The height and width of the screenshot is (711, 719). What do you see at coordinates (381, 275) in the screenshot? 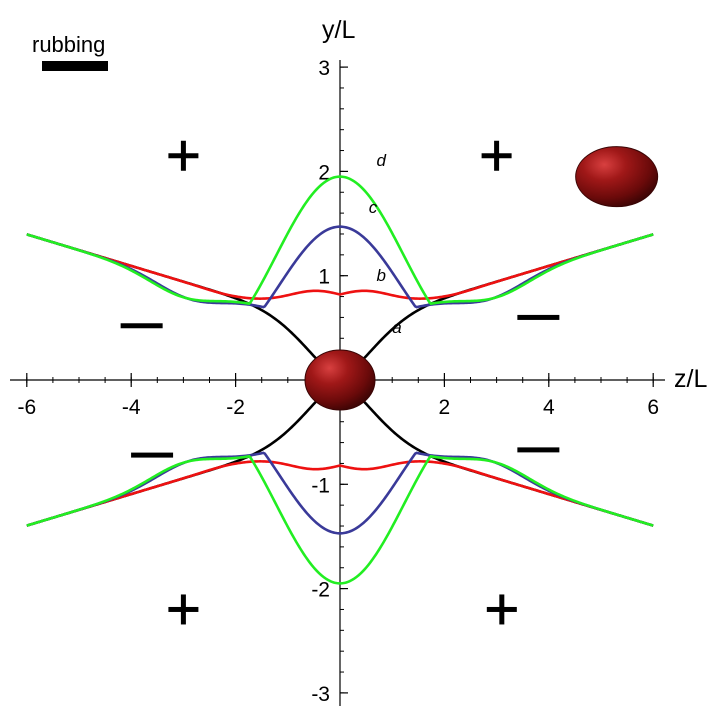
I see `curve-label-b: b` at bounding box center [381, 275].